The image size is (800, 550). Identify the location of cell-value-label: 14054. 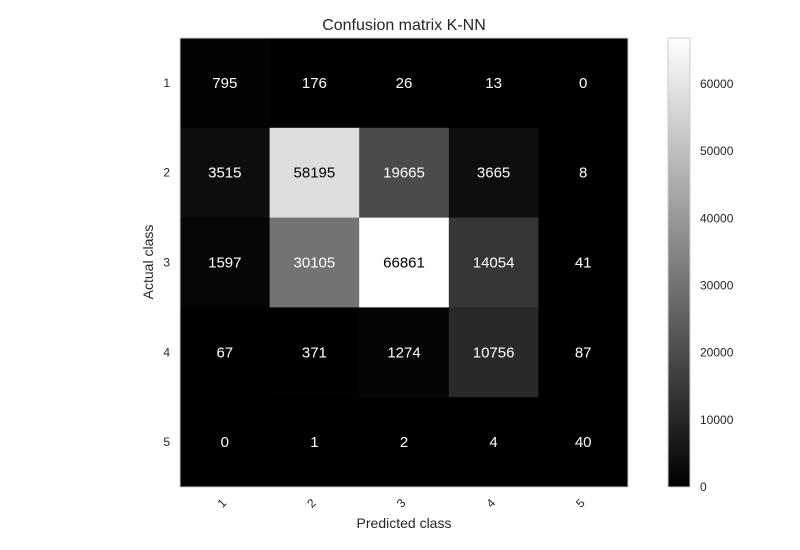
(494, 263).